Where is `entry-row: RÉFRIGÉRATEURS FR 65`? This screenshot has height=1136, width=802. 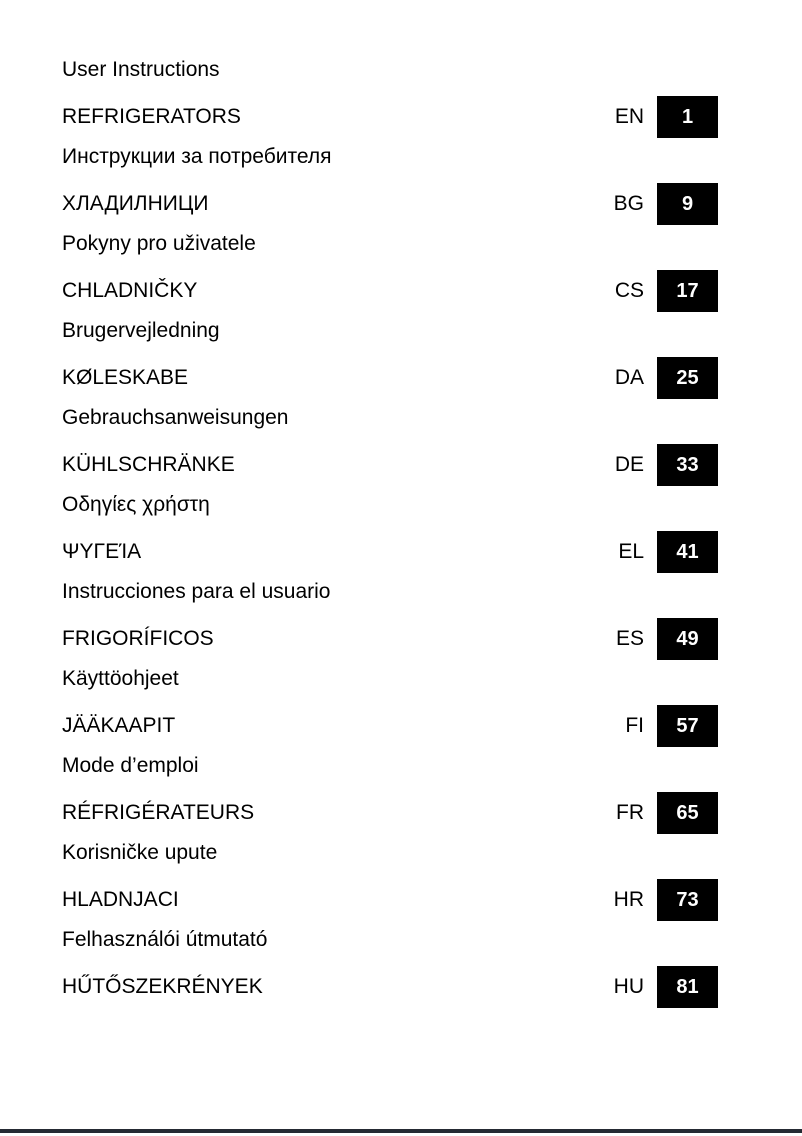
entry-row: RÉFRIGÉRATEURS FR 65 is located at coordinates (390, 813).